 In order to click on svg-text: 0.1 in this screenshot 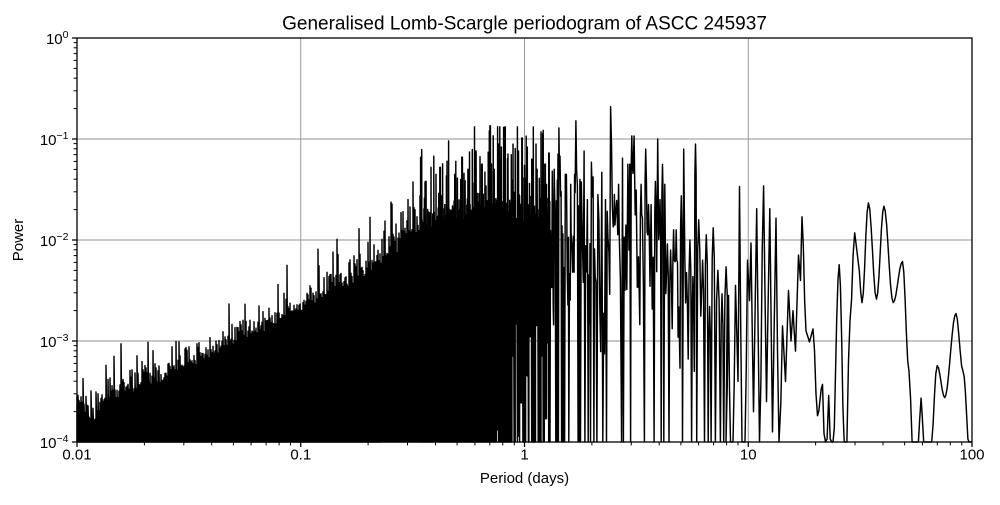, I will do `click(300, 455)`.